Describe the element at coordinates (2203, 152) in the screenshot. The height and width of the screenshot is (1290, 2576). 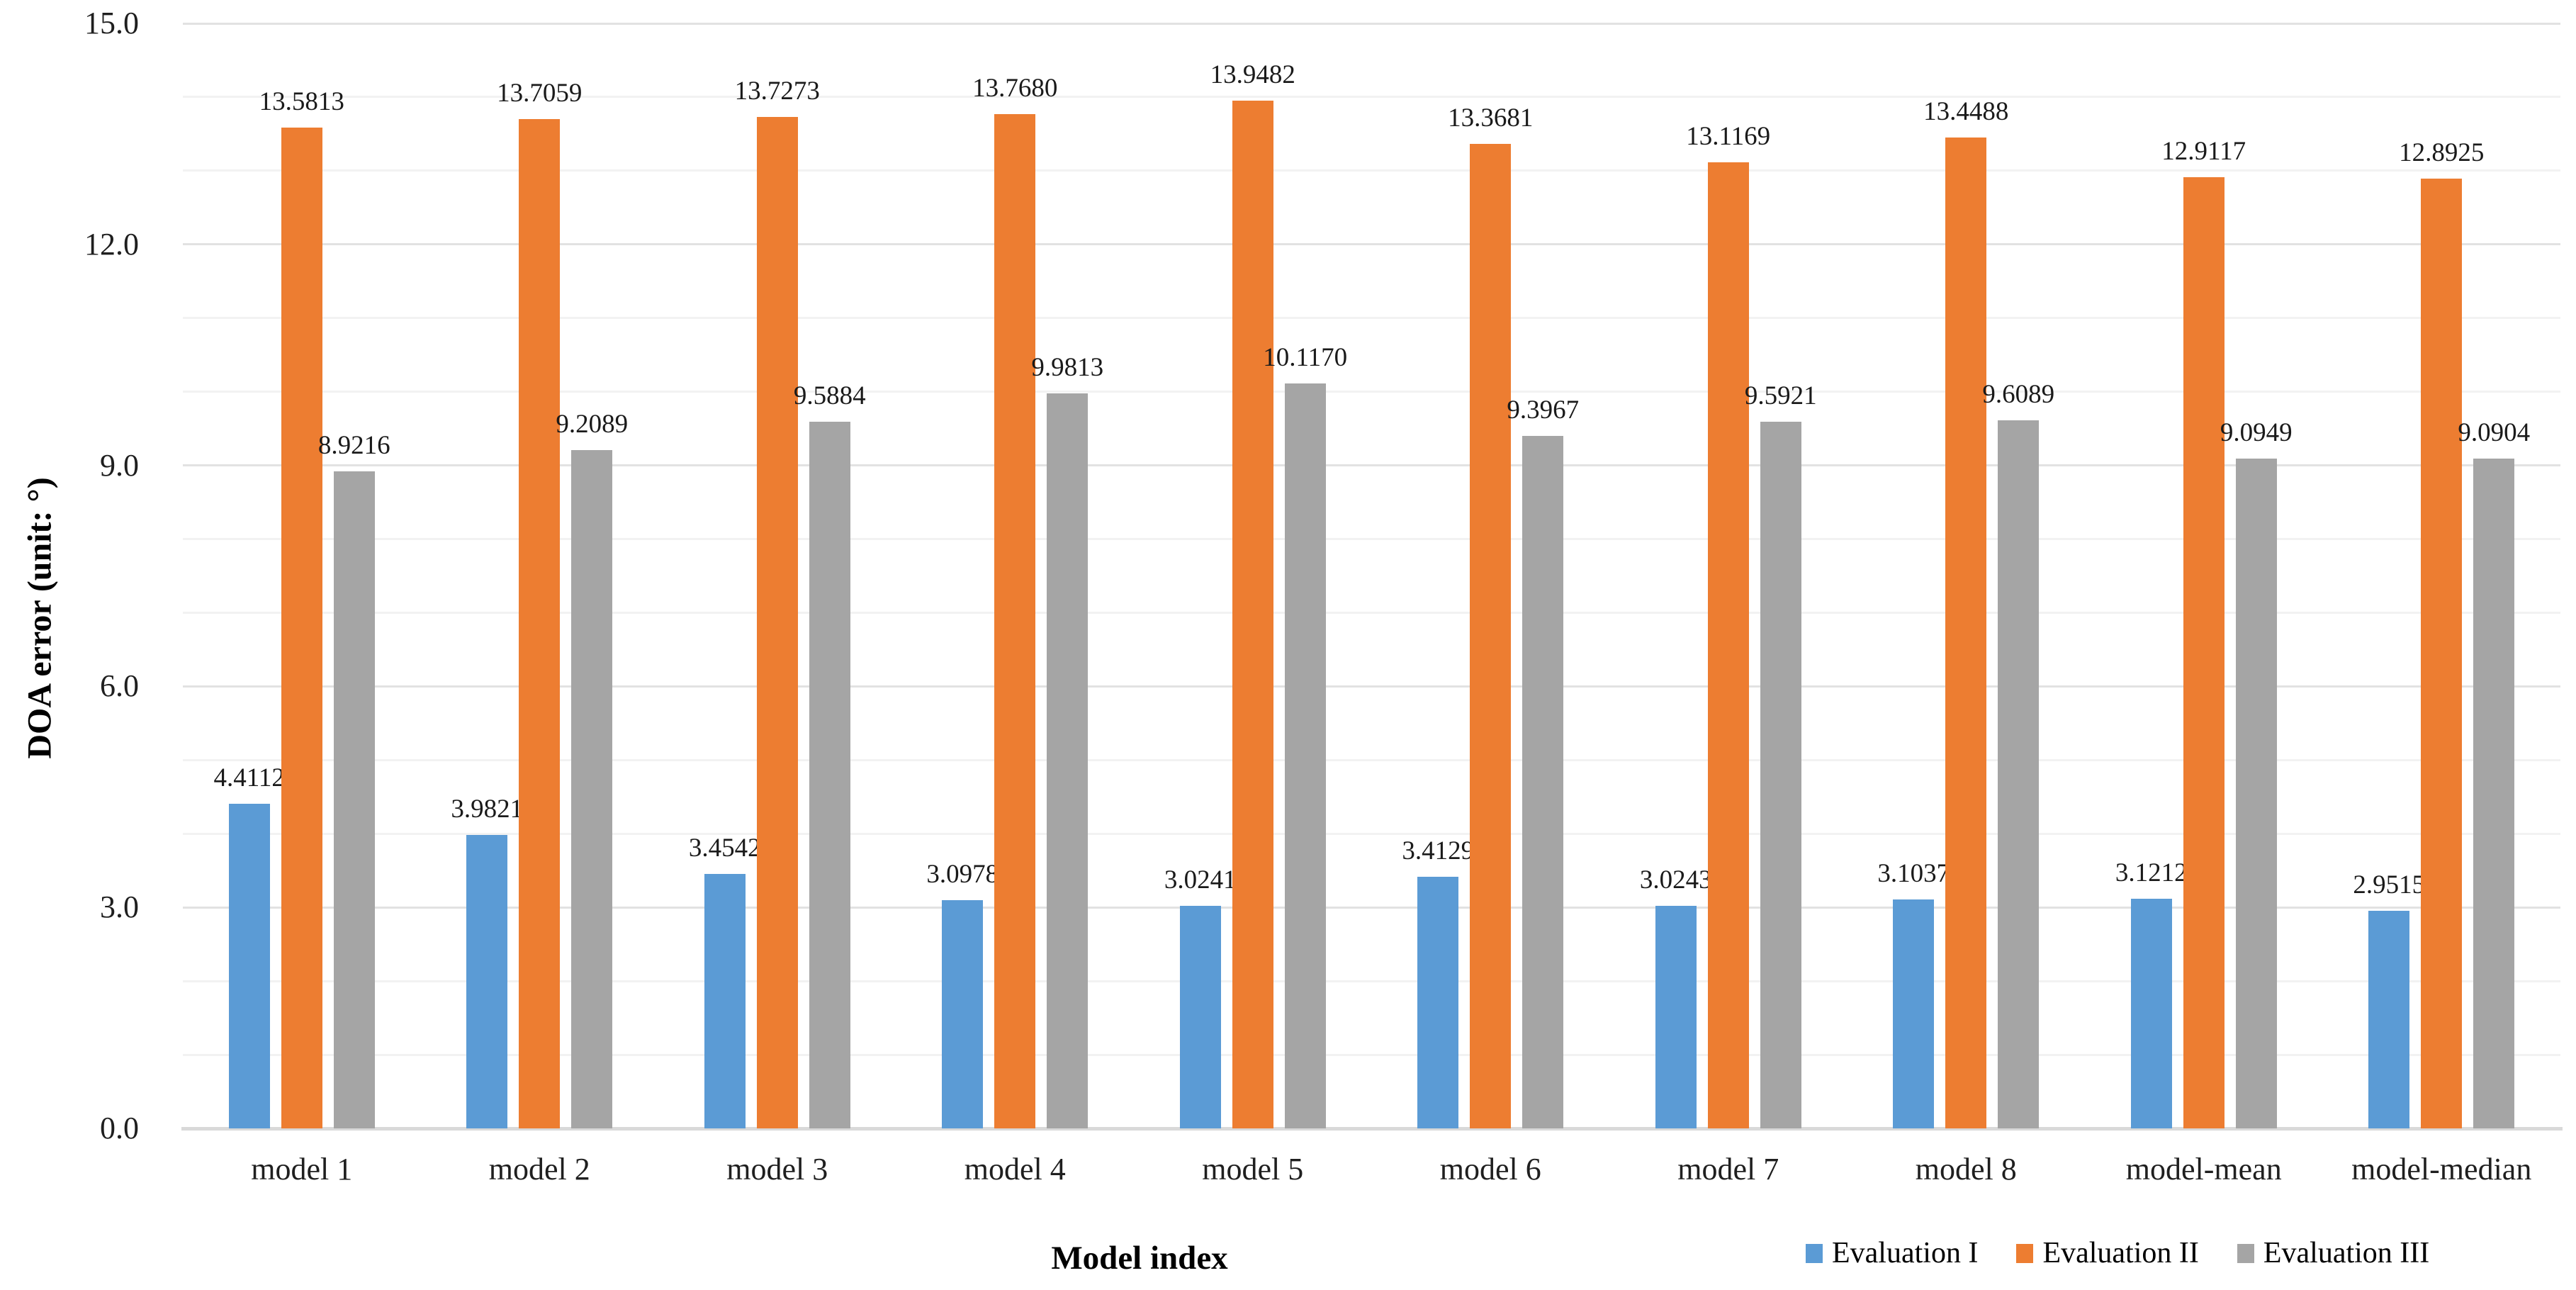
I see `bar-value-label: 12.9117` at that location.